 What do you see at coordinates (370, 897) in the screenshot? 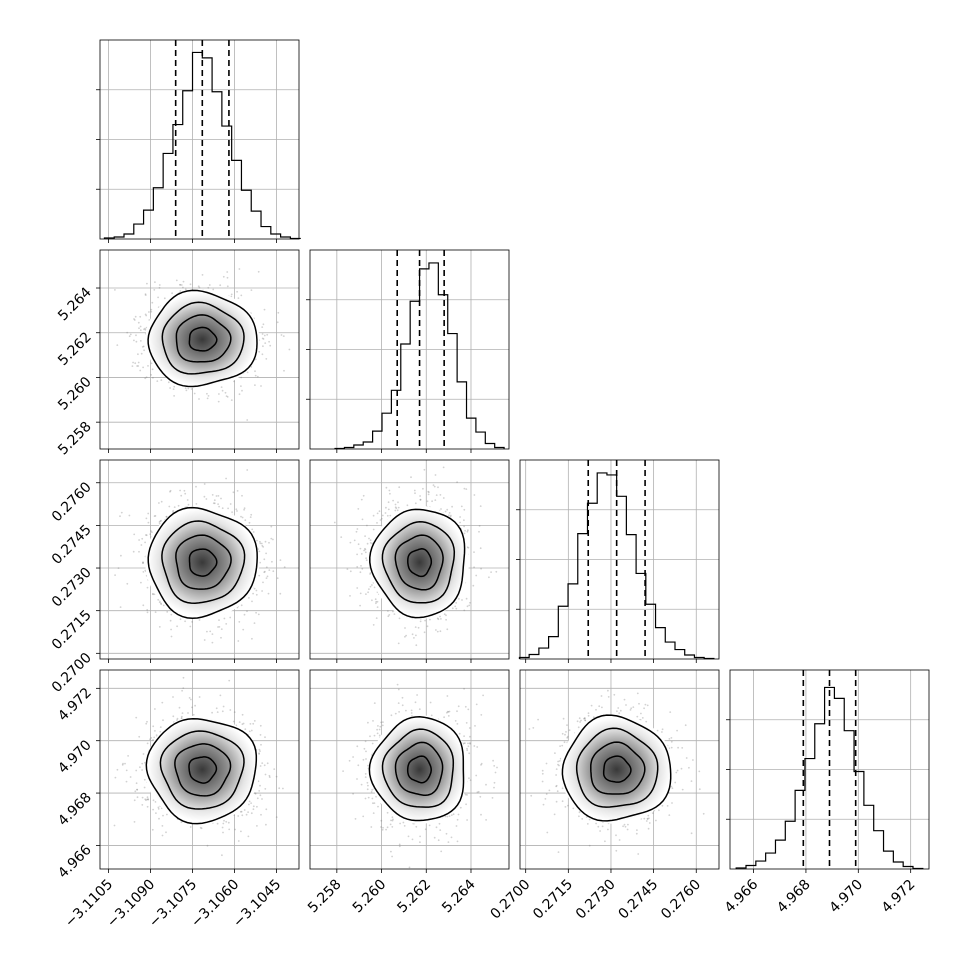
I see `xtick-label-1-1: 5.260` at bounding box center [370, 897].